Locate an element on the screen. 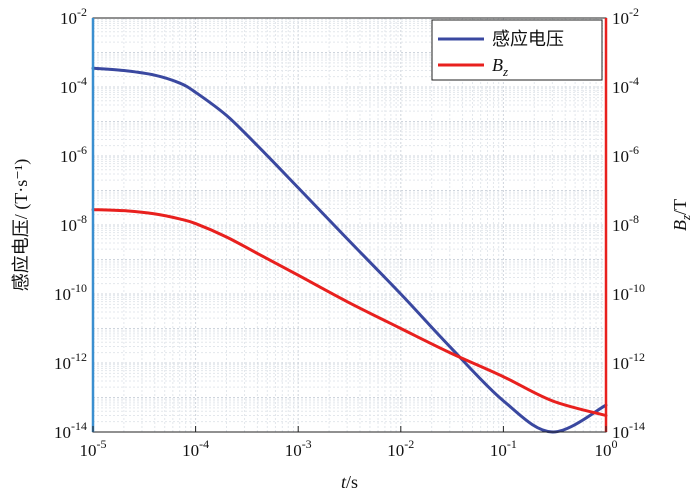 The height and width of the screenshot is (496, 700). x-tick-label: 10⁻⁴ is located at coordinates (195, 448).